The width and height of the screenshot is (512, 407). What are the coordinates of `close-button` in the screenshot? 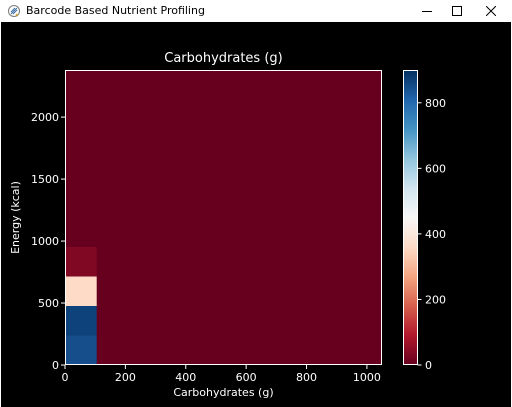 It's located at (491, 11).